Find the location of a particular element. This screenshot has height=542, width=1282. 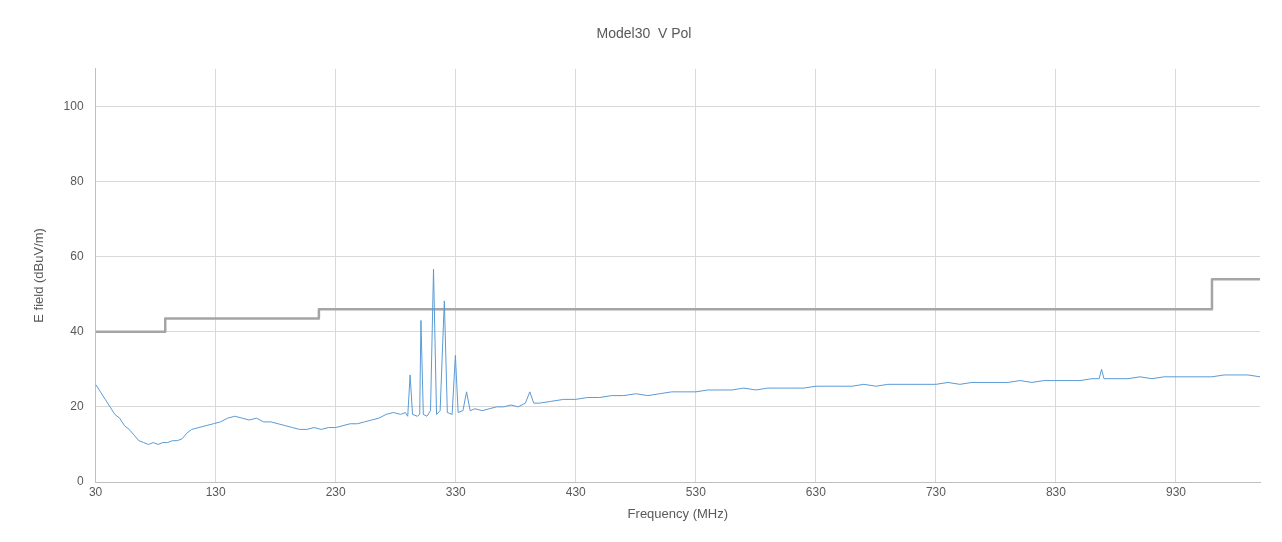

x-tick-label: 930 is located at coordinates (1176, 491).